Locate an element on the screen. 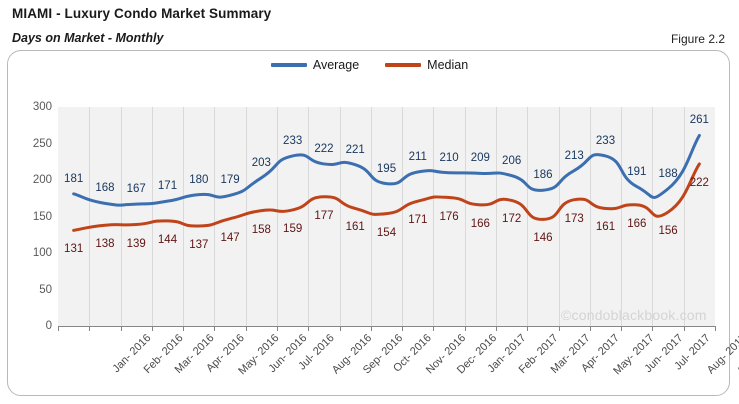 Image resolution: width=739 pixels, height=404 pixels. legend-label: Average is located at coordinates (336, 65).